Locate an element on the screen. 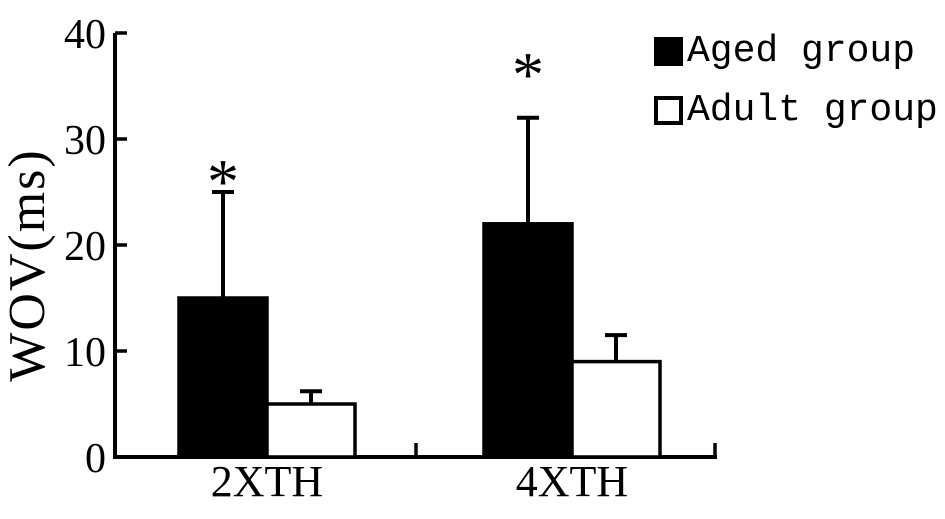 Image resolution: width=945 pixels, height=519 pixels. y-tick-label-0: 0 is located at coordinates (95, 459).